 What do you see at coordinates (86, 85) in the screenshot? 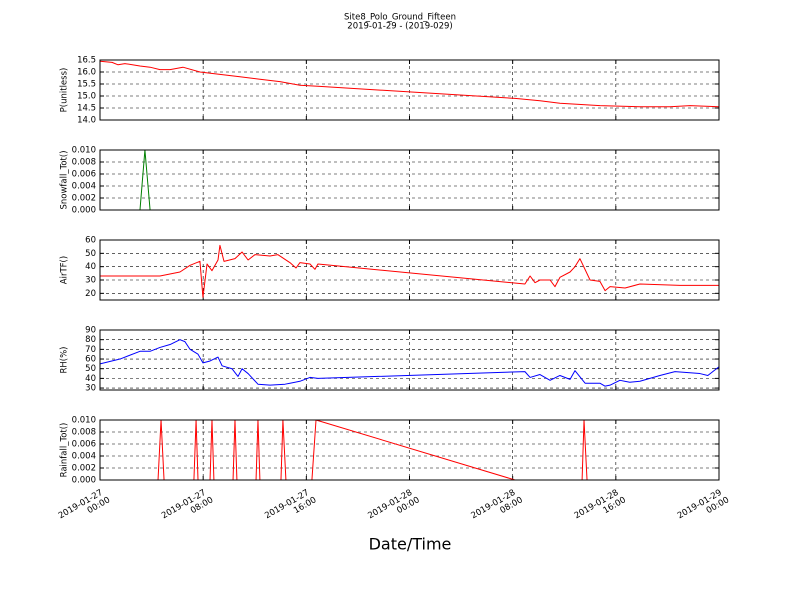
I see `y-tick-label: 15.5` at bounding box center [86, 85].